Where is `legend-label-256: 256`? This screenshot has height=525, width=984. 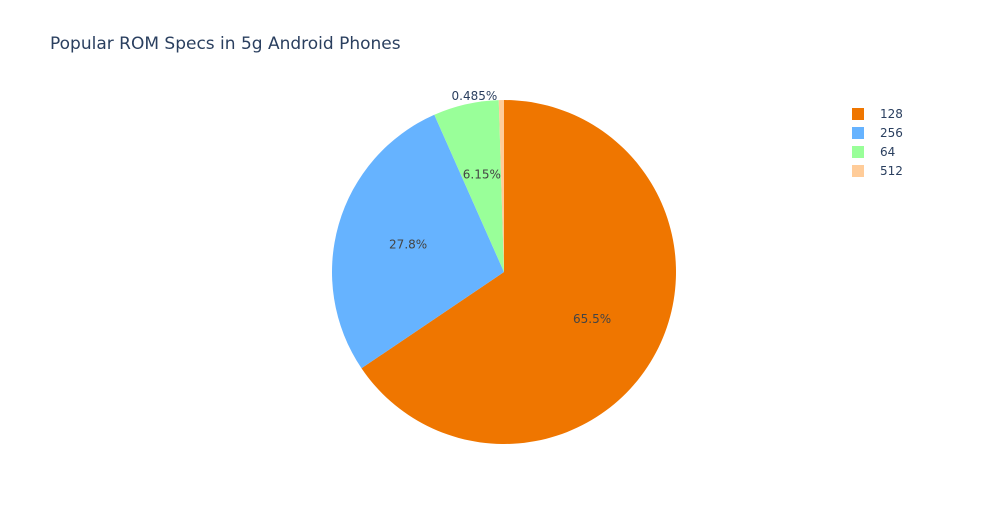 legend-label-256: 256 is located at coordinates (891, 133).